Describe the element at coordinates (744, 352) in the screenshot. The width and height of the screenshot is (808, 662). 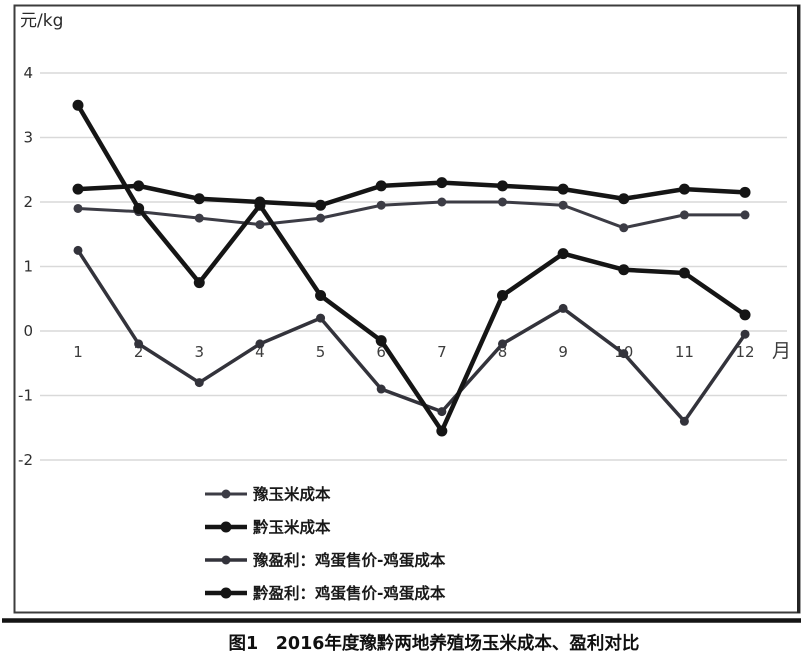
I see `x-tick-label: 12` at that location.